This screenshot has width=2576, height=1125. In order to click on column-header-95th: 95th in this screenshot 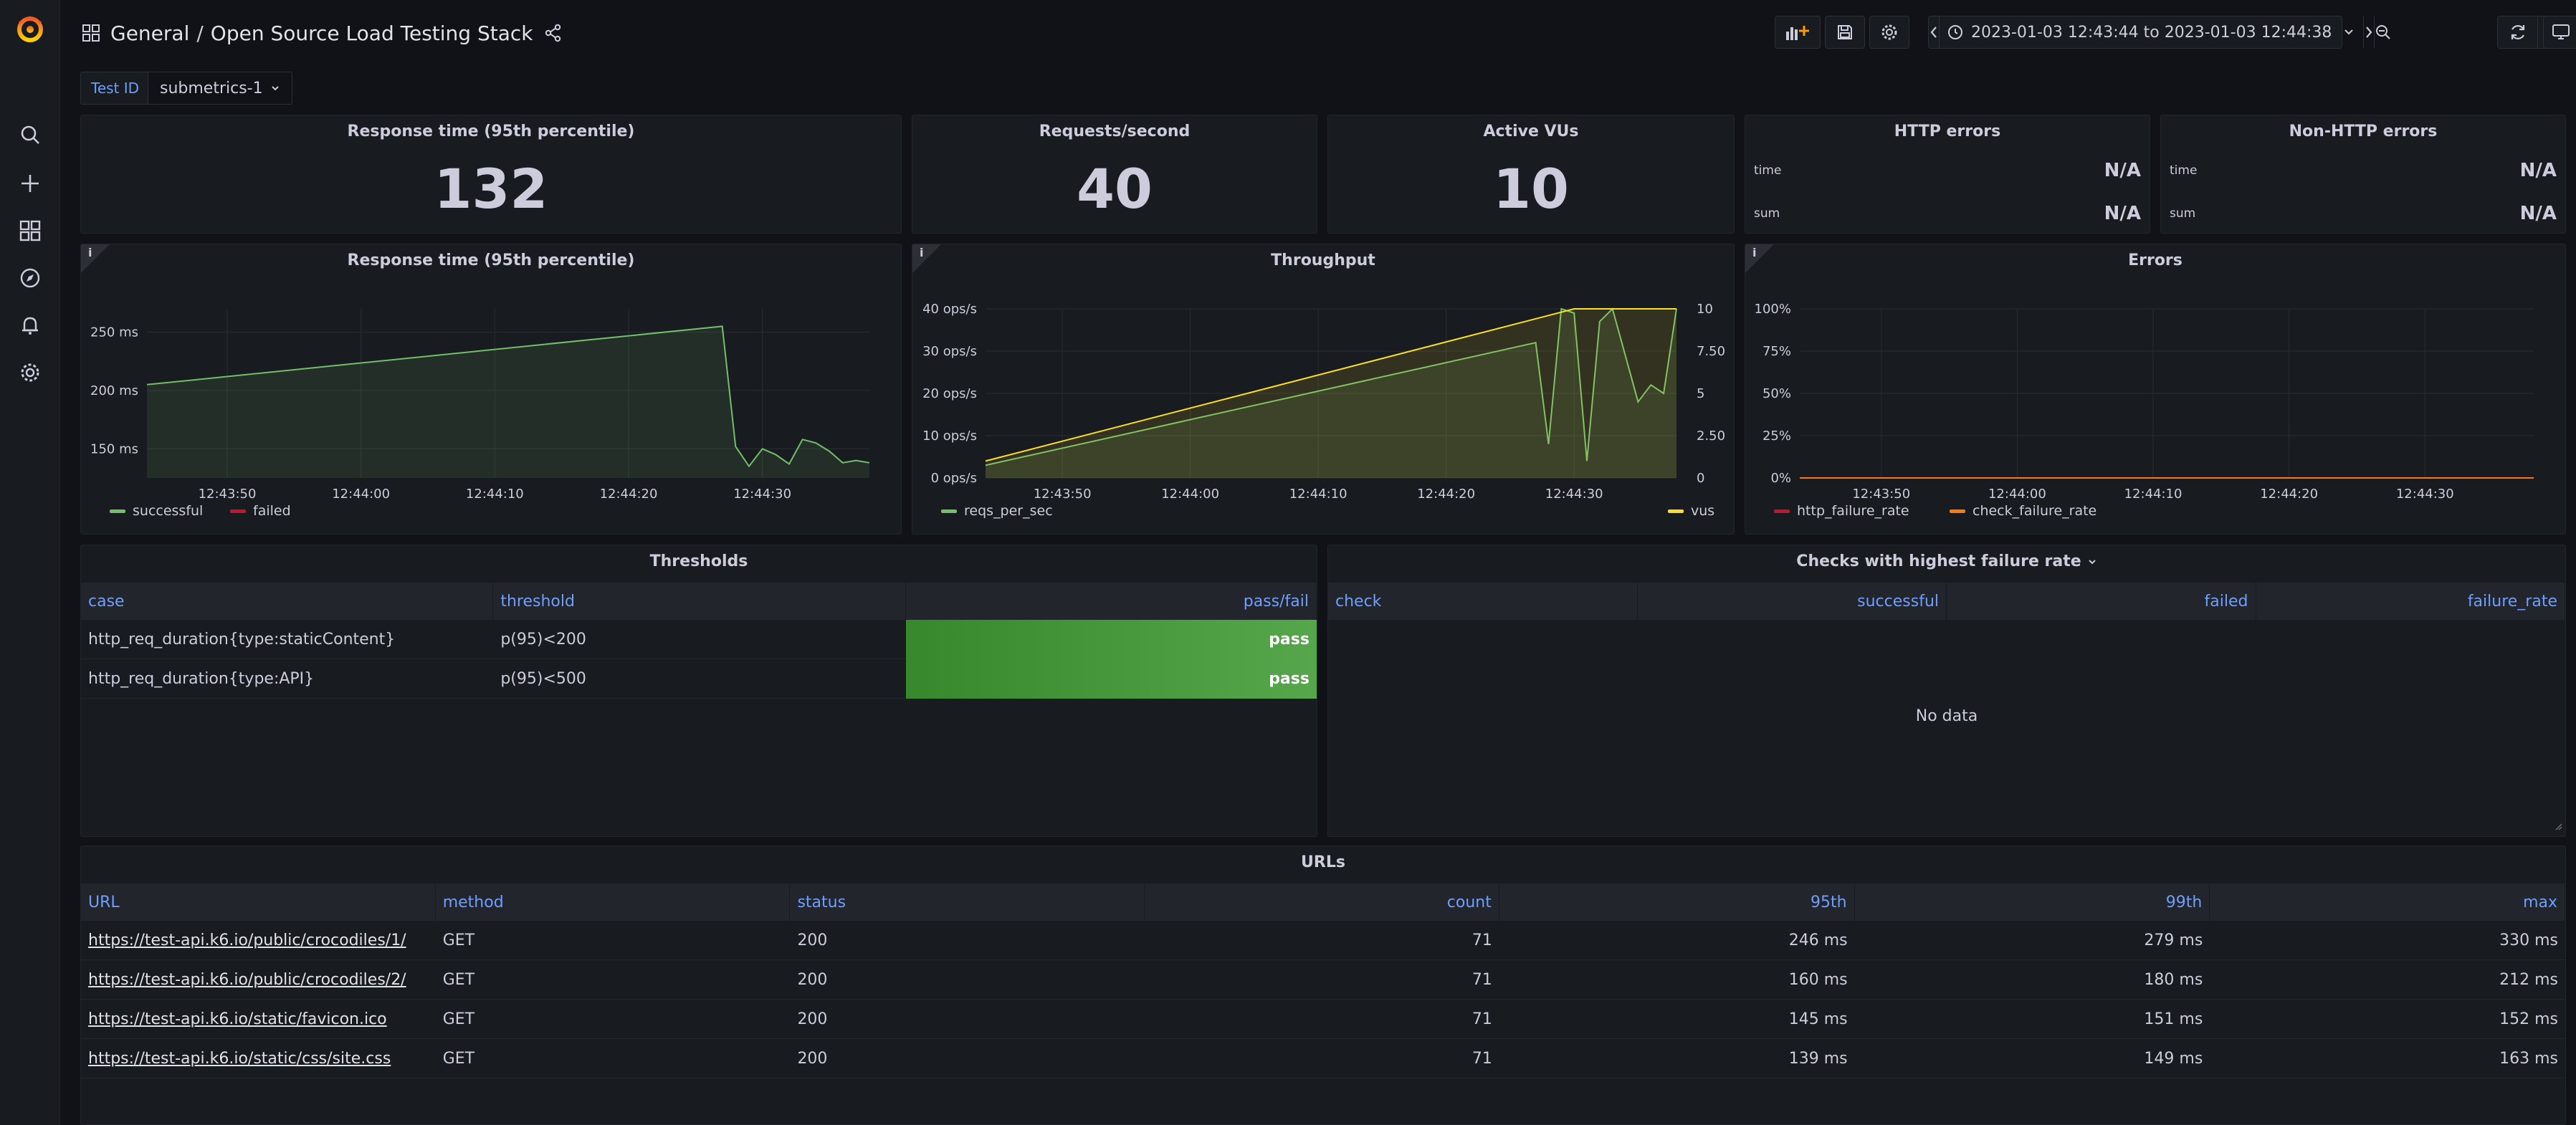, I will do `click(1677, 902)`.